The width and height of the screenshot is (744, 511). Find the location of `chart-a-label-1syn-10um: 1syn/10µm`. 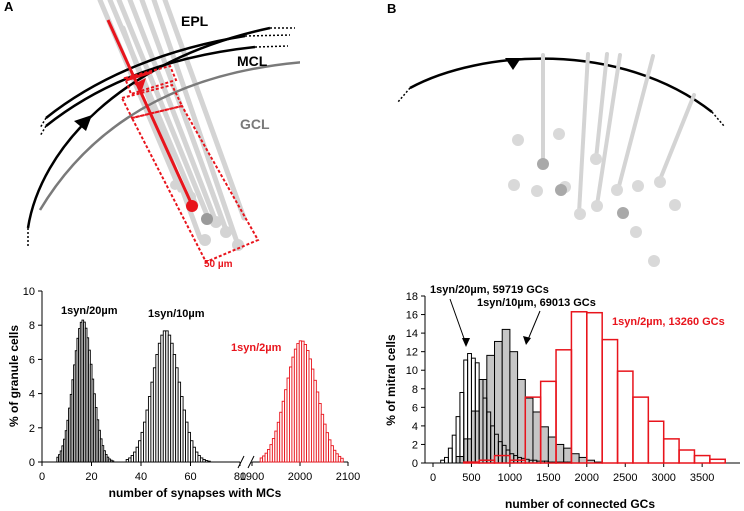

chart-a-label-1syn-10um: 1syn/10µm is located at coordinates (176, 314).